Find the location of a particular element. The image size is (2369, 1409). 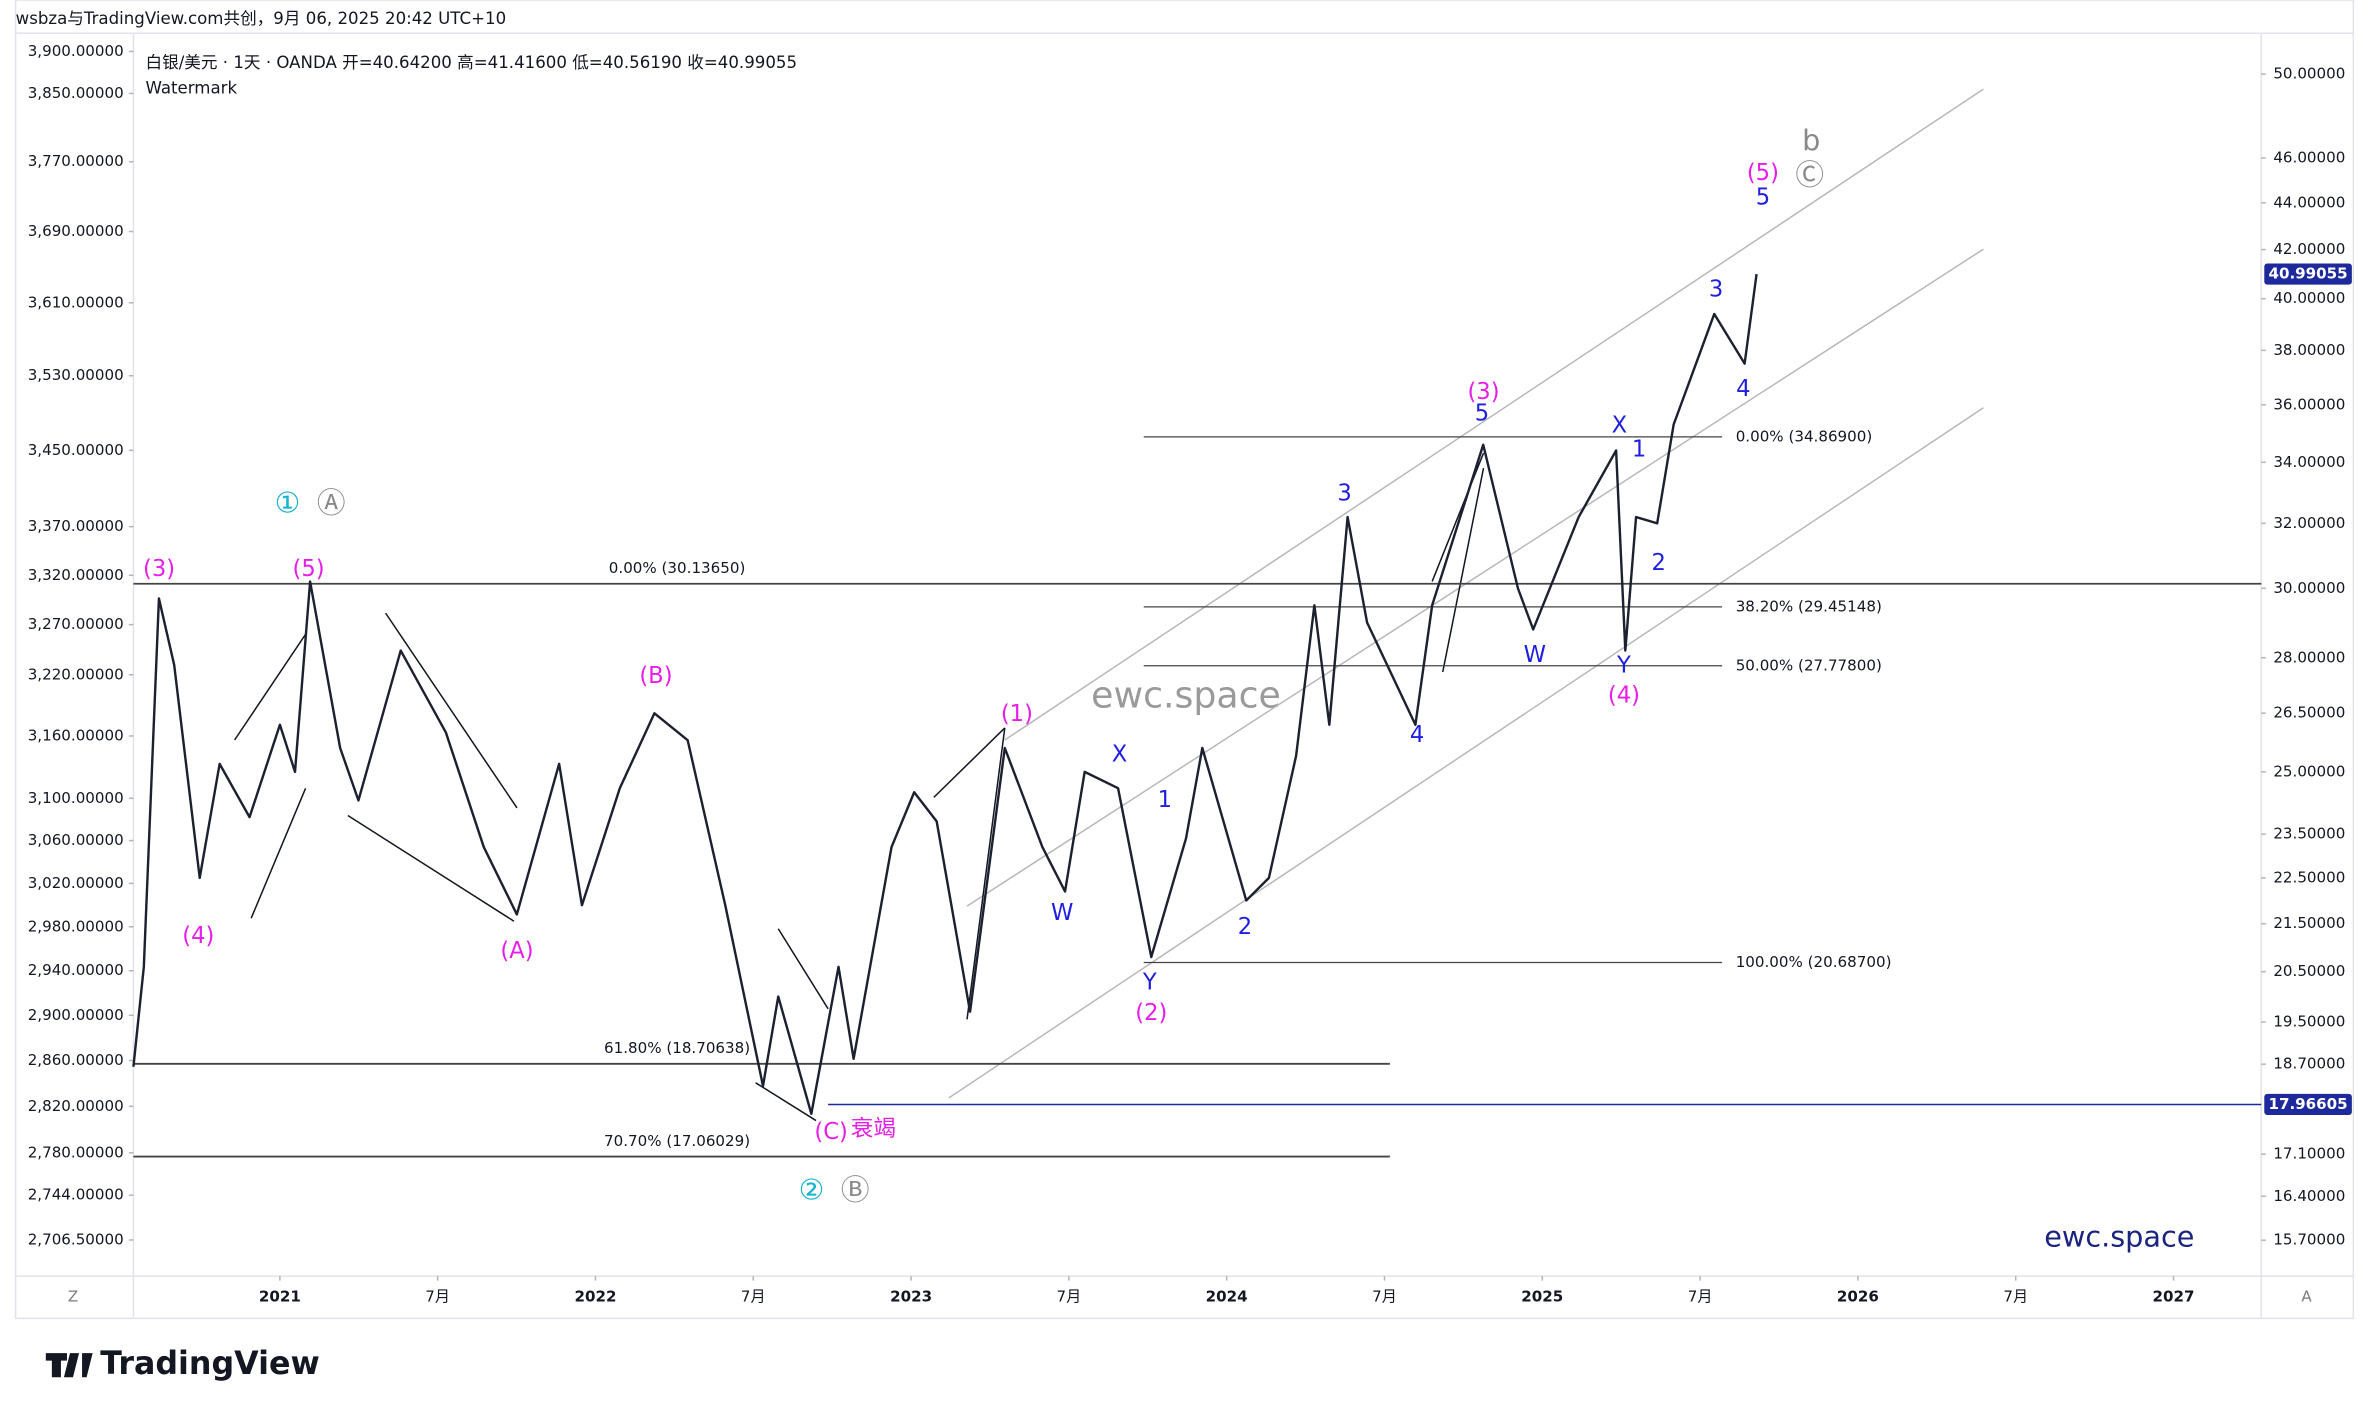

last-price-box is located at coordinates (2308, 274).